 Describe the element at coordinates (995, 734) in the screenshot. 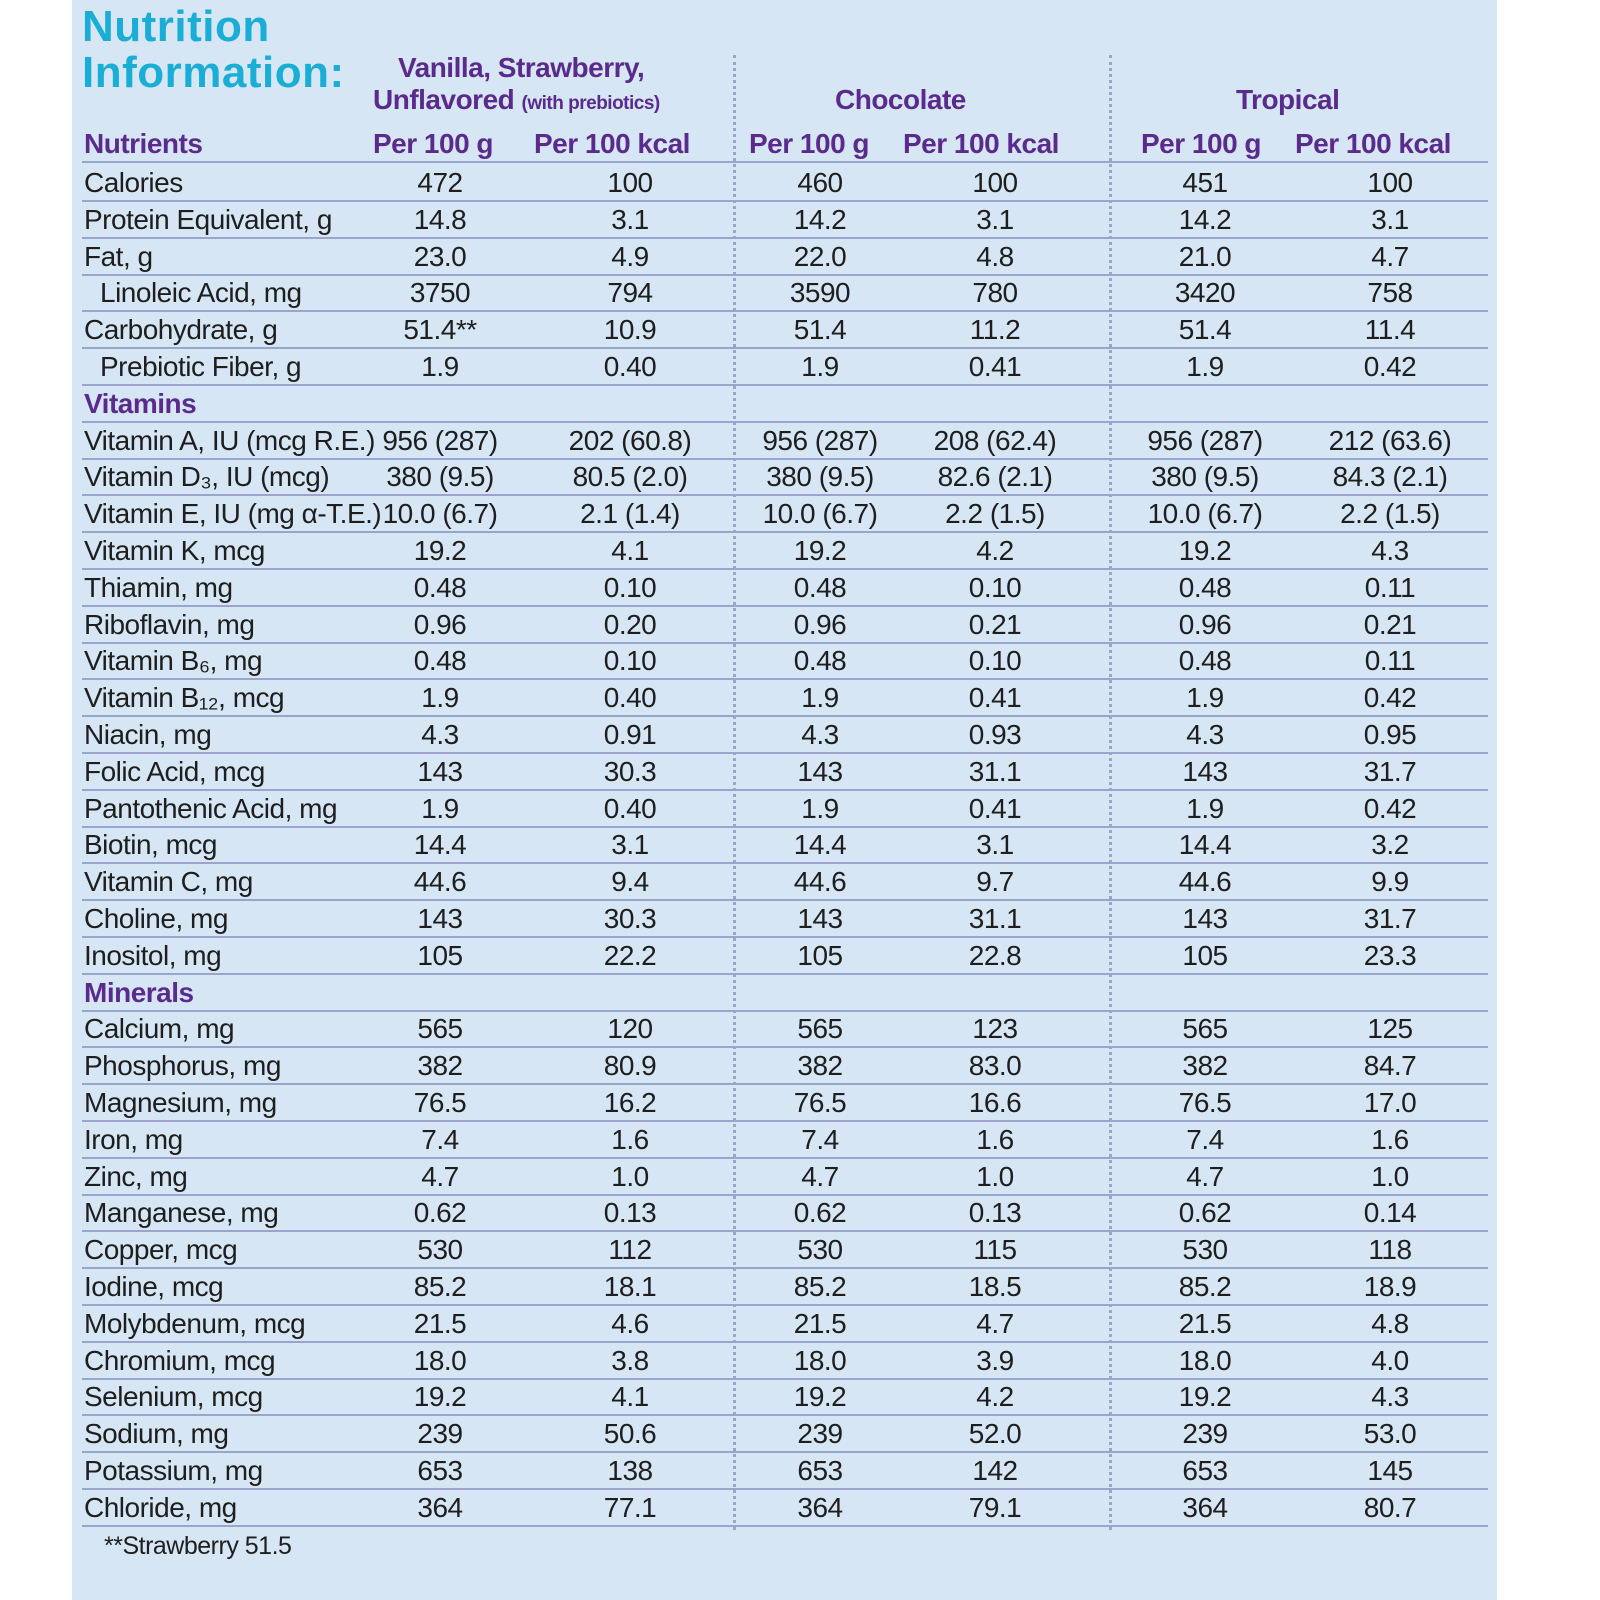

I see `value-chocolate-per100kcal: 0.93` at that location.